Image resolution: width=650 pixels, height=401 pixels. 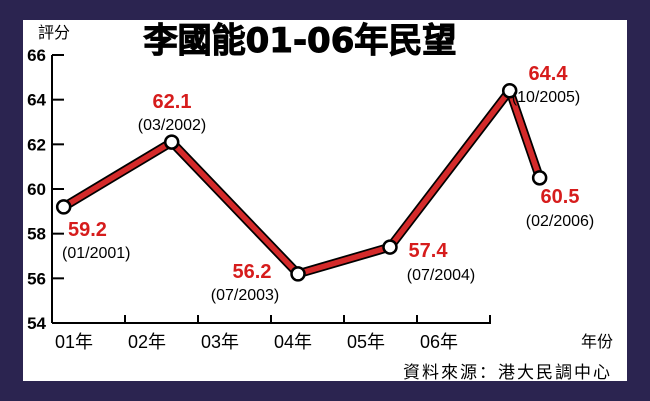 I want to click on x-tick-label: 02年, so click(x=147, y=342).